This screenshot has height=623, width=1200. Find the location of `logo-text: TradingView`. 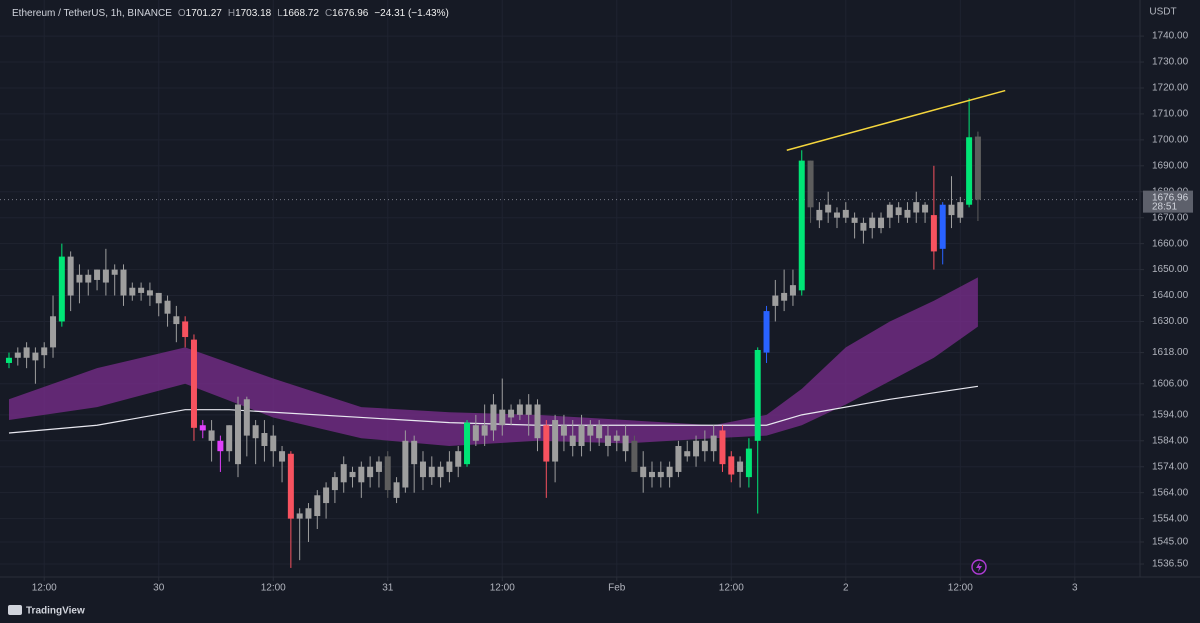

logo-text: TradingView is located at coordinates (55, 611).